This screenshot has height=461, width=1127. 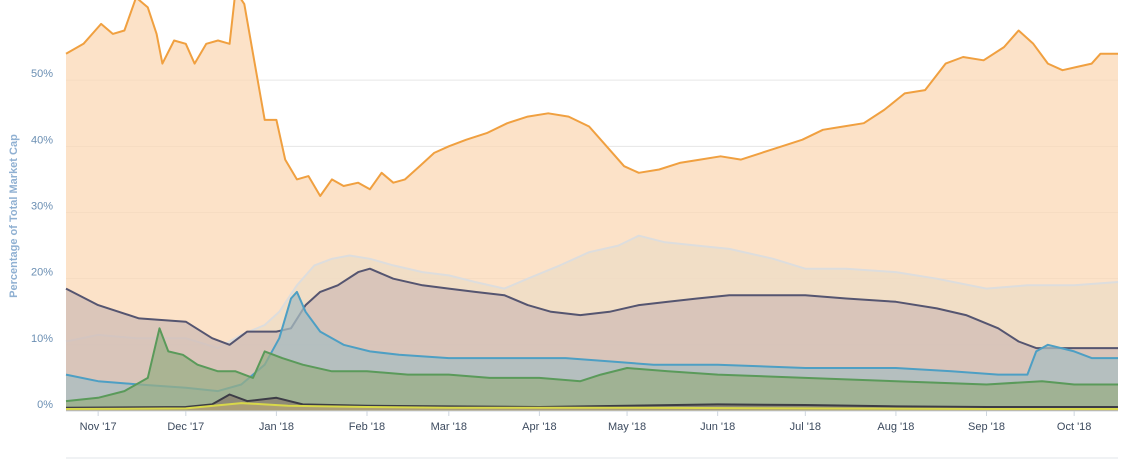 What do you see at coordinates (185, 427) in the screenshot?
I see `x-tick-label: Dec '17` at bounding box center [185, 427].